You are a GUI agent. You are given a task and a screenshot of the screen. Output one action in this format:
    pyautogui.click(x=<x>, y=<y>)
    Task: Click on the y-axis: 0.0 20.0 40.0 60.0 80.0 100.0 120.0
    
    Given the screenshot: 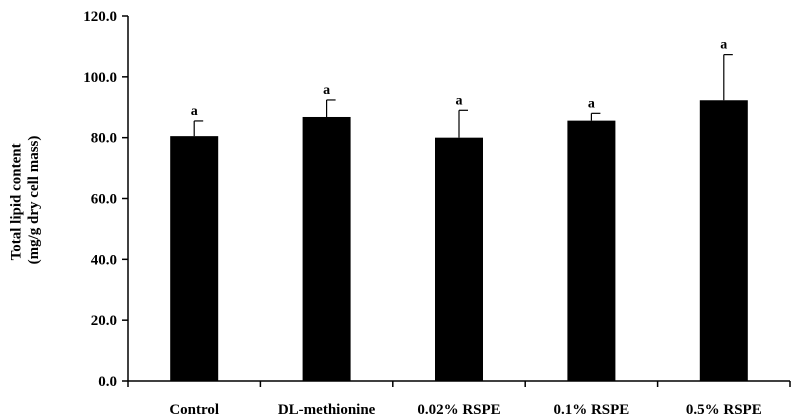 What is the action you would take?
    pyautogui.click(x=106, y=199)
    